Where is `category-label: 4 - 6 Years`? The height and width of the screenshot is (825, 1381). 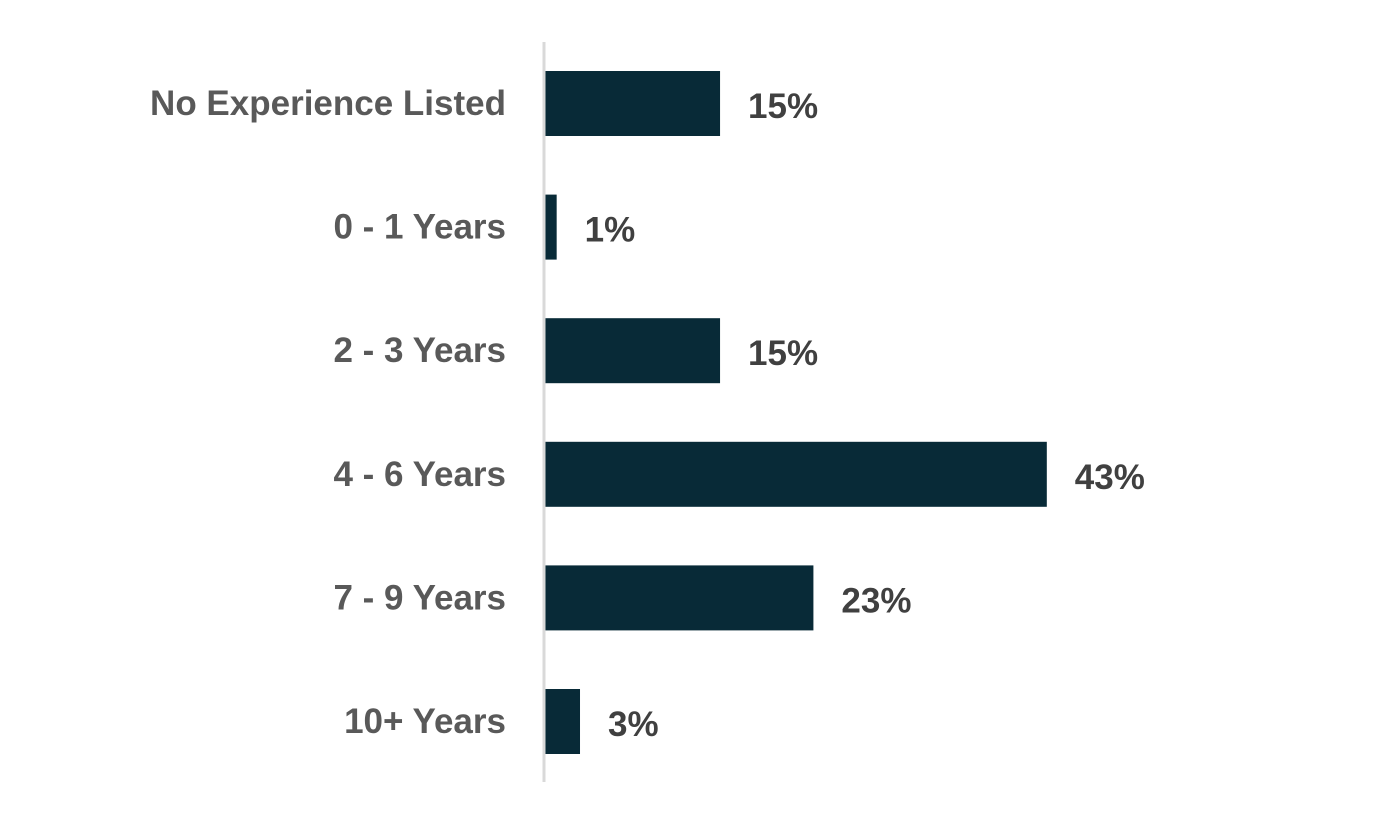
category-label: 4 - 6 Years is located at coordinates (419, 474).